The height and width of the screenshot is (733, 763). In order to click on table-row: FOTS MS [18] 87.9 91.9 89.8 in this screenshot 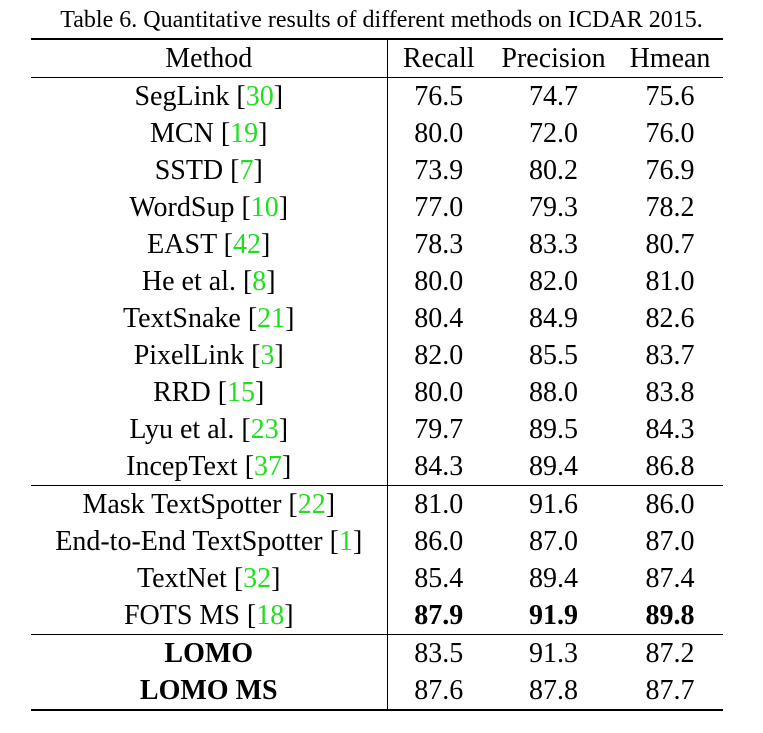, I will do `click(377, 616)`.